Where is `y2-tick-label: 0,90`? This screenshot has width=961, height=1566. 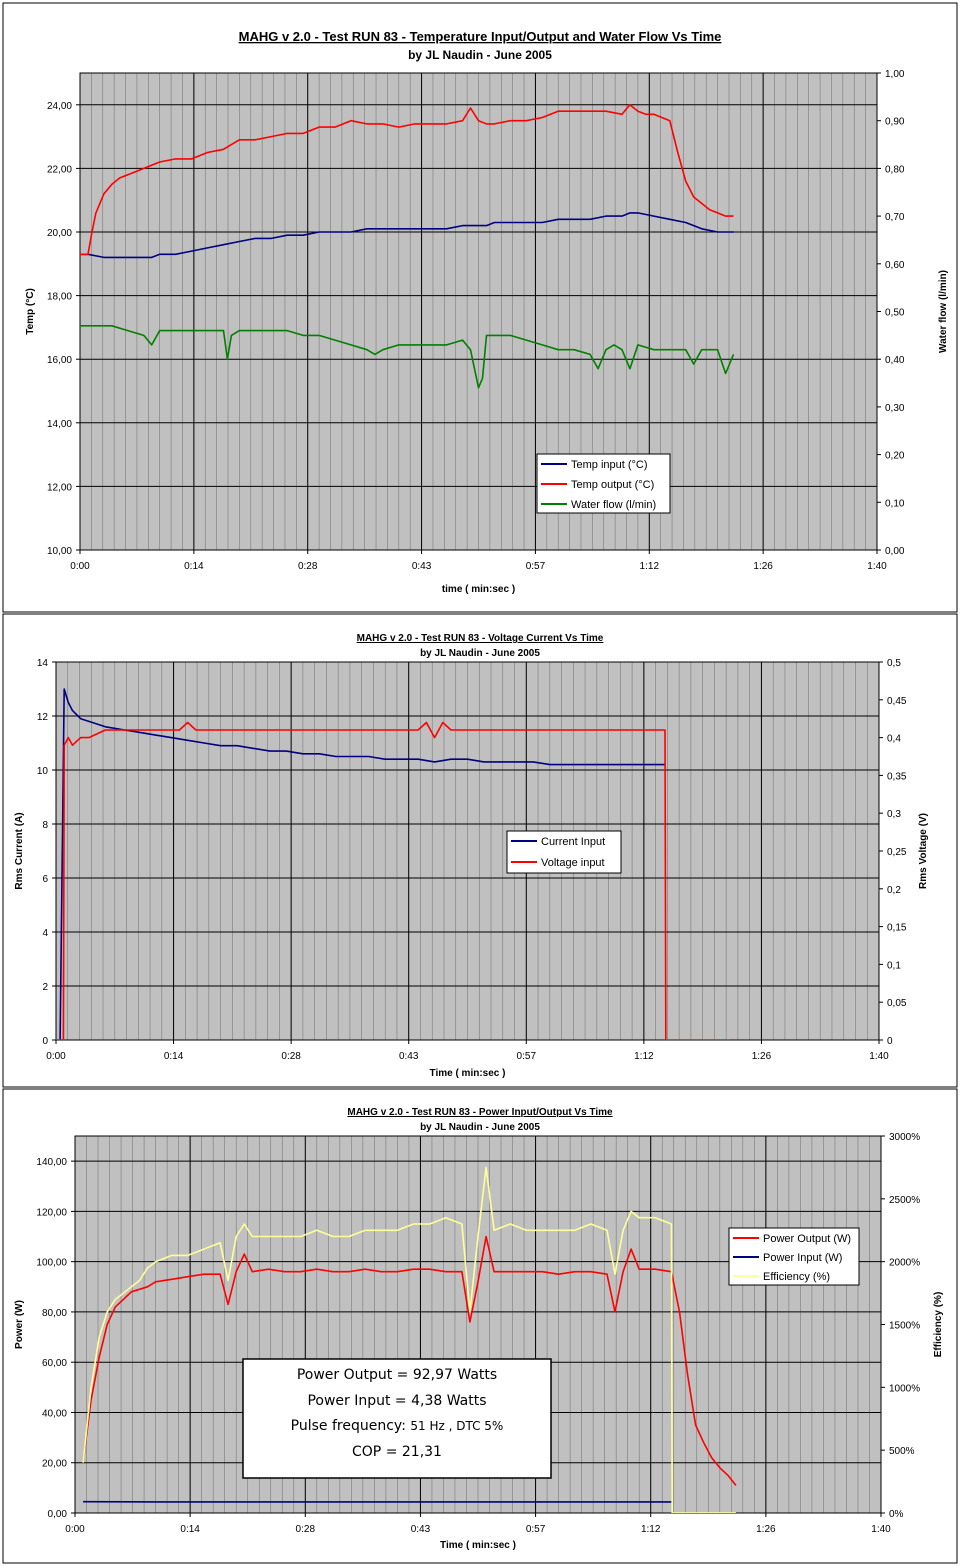
y2-tick-label: 0,90 is located at coordinates (895, 122).